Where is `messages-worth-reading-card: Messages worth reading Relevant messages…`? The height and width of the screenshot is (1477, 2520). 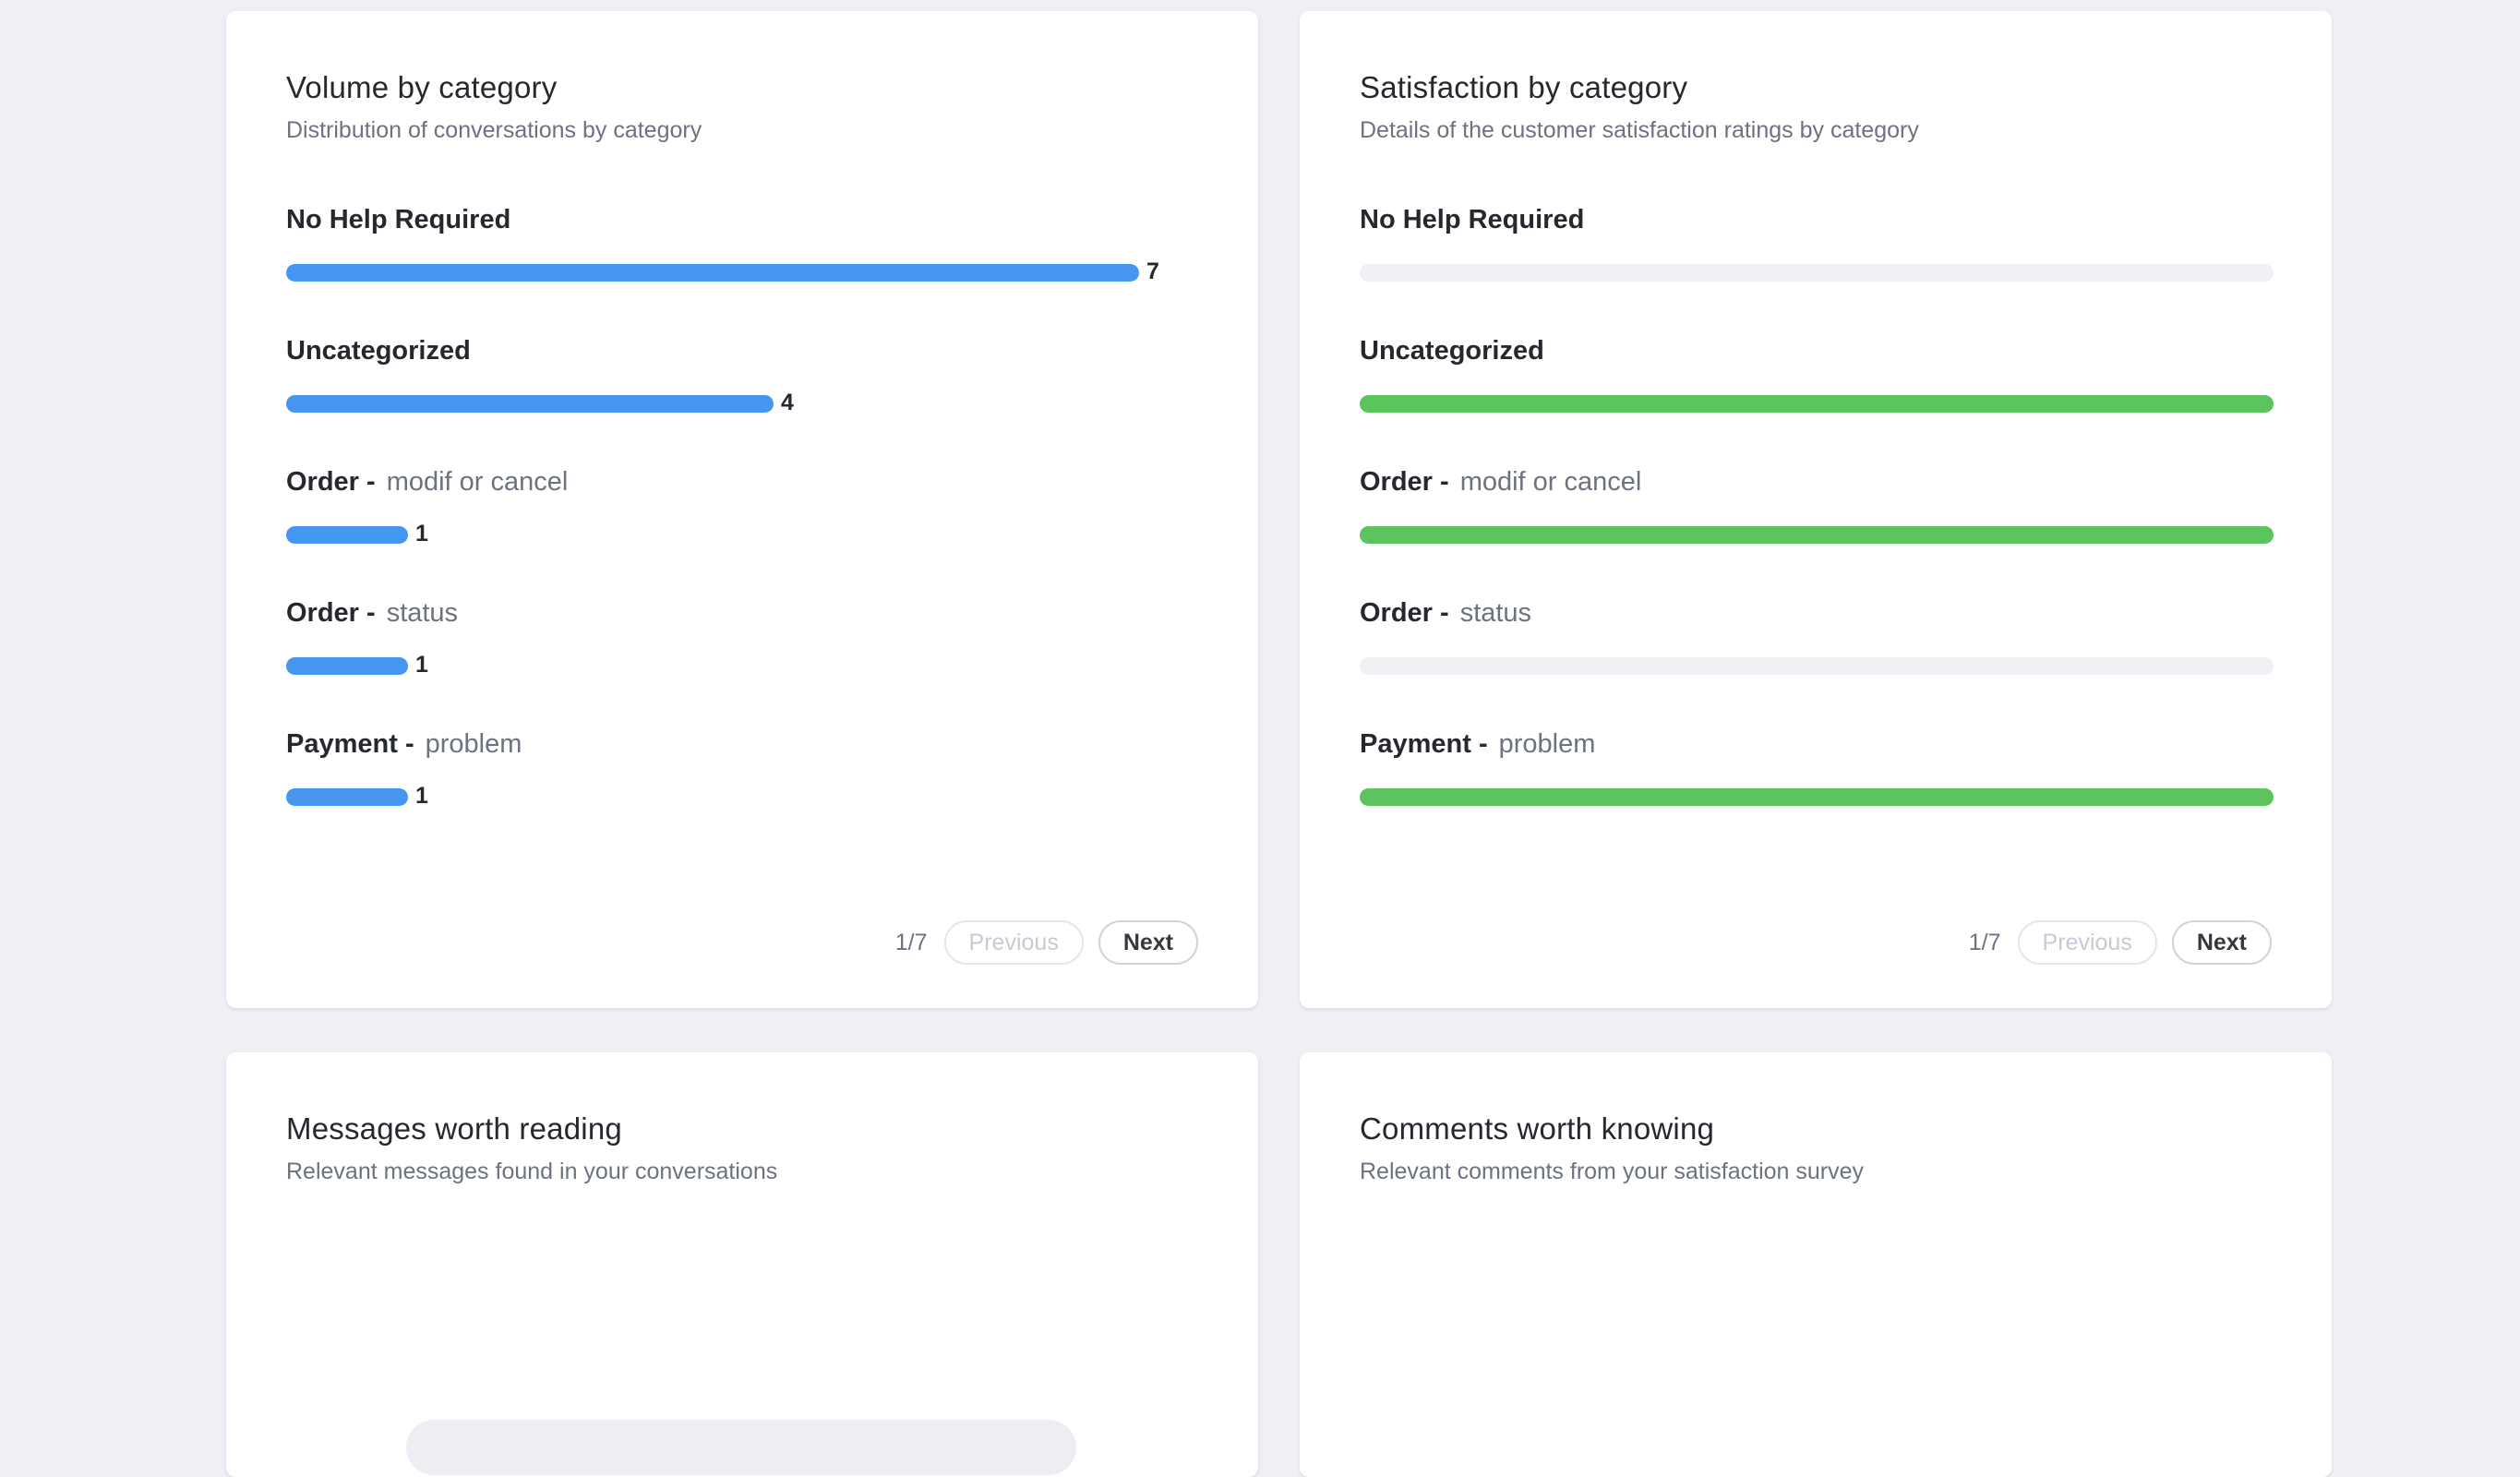 messages-worth-reading-card: Messages worth reading Relevant messages… is located at coordinates (742, 1264).